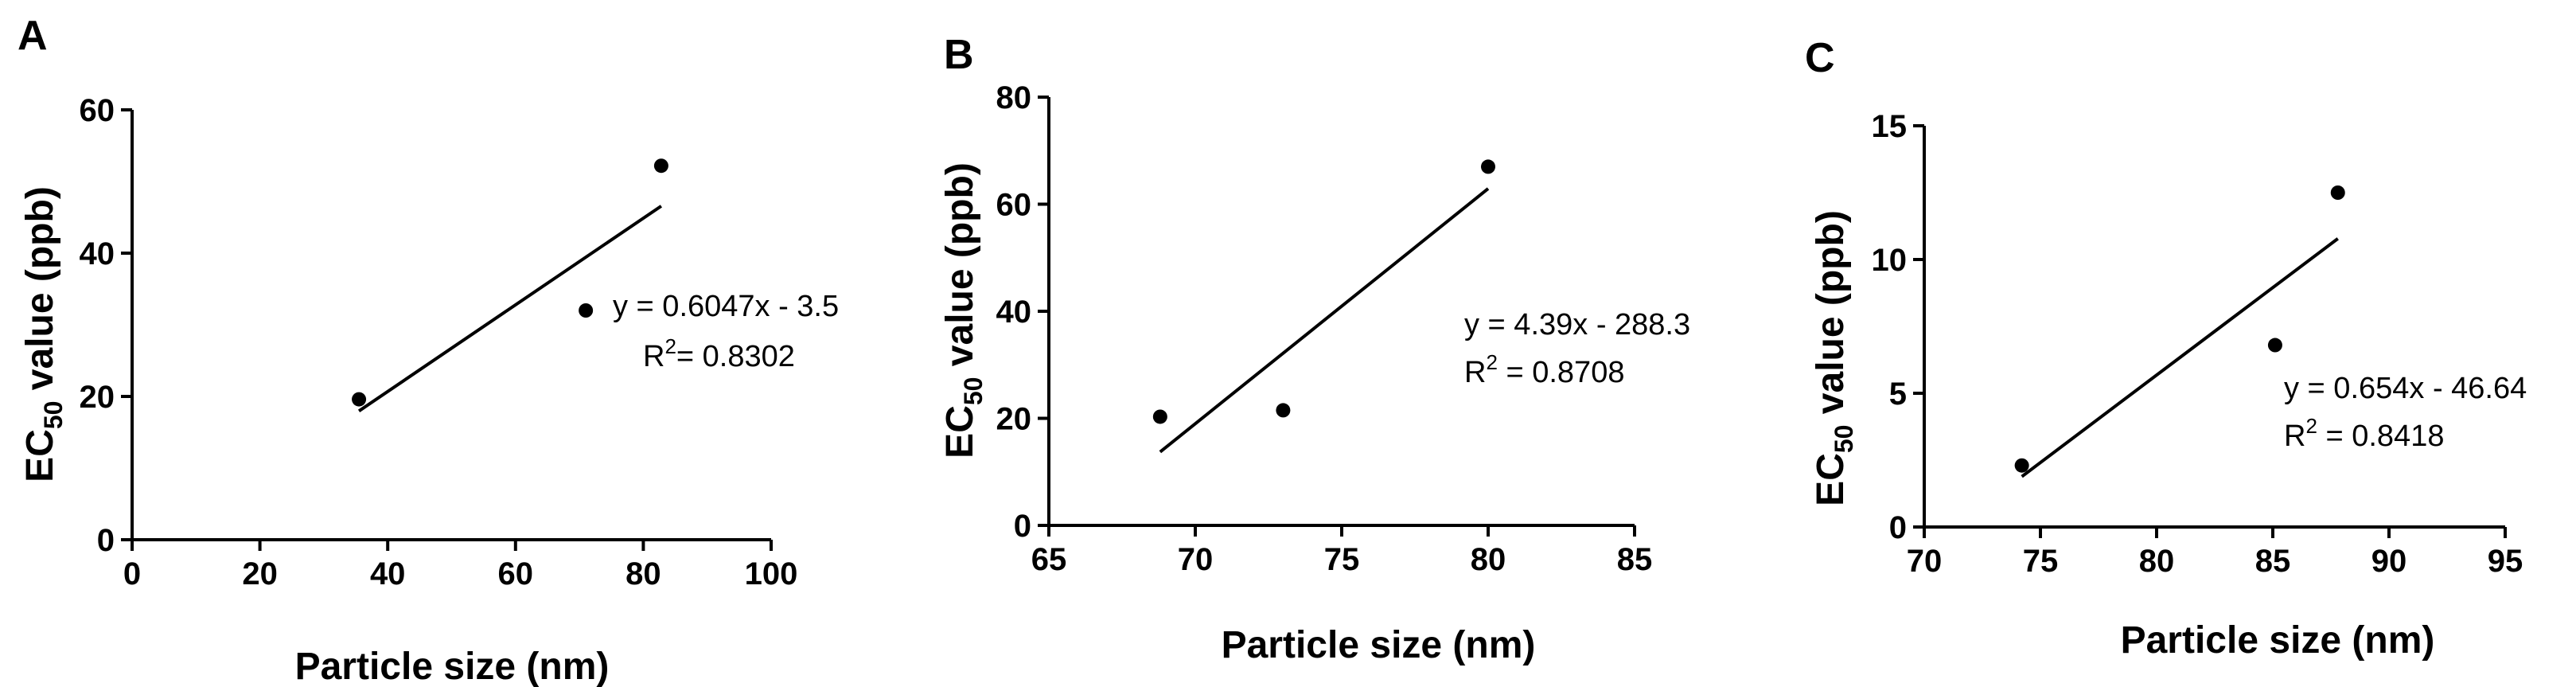 The height and width of the screenshot is (687, 2576). Describe the element at coordinates (40, 456) in the screenshot. I see `panel-a-y-label-main: EC` at that location.